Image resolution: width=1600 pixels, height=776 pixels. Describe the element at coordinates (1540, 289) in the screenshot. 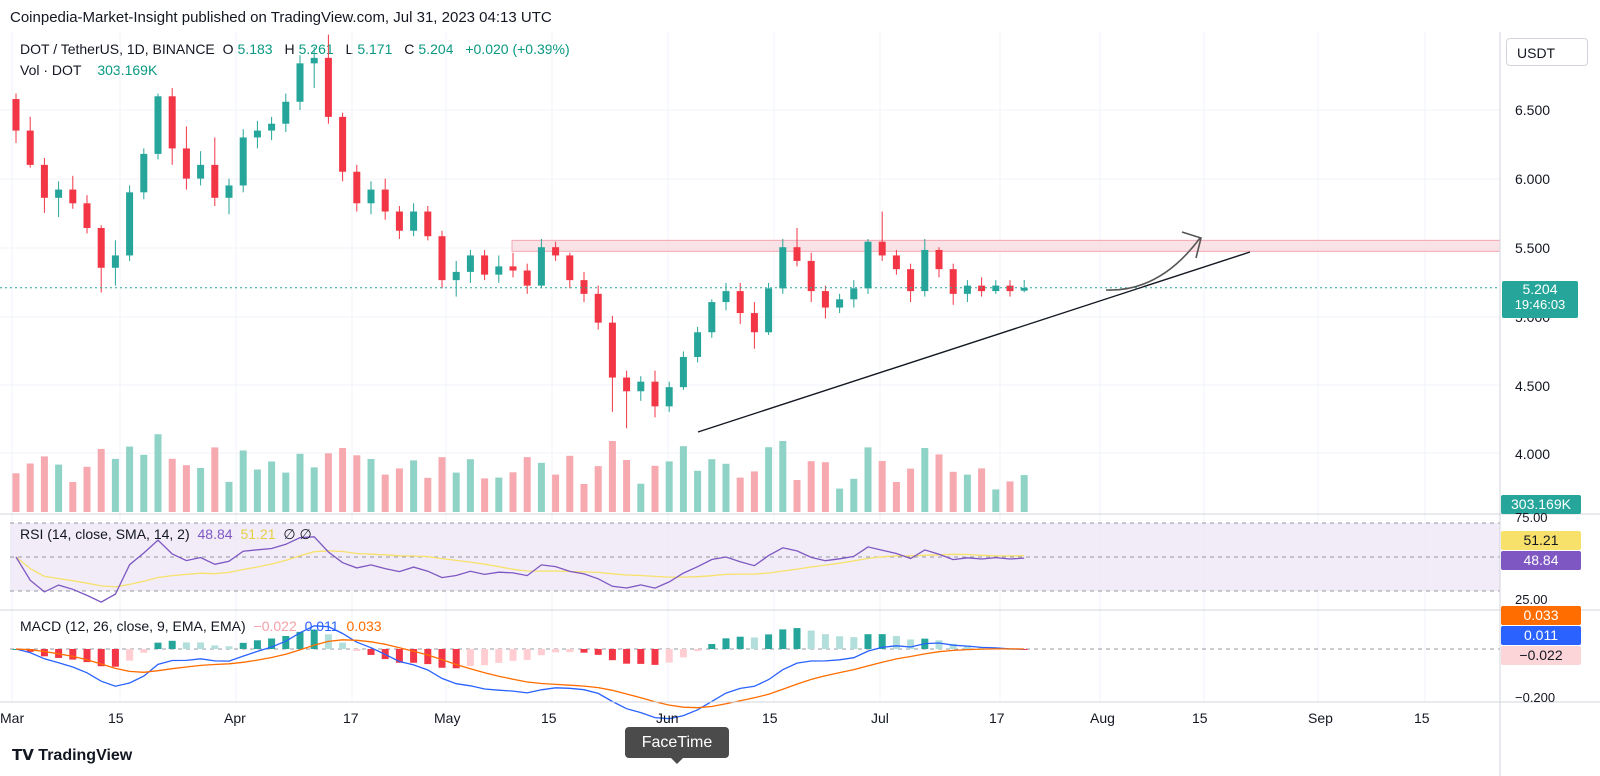

I see `last-price-value: 5.204` at that location.